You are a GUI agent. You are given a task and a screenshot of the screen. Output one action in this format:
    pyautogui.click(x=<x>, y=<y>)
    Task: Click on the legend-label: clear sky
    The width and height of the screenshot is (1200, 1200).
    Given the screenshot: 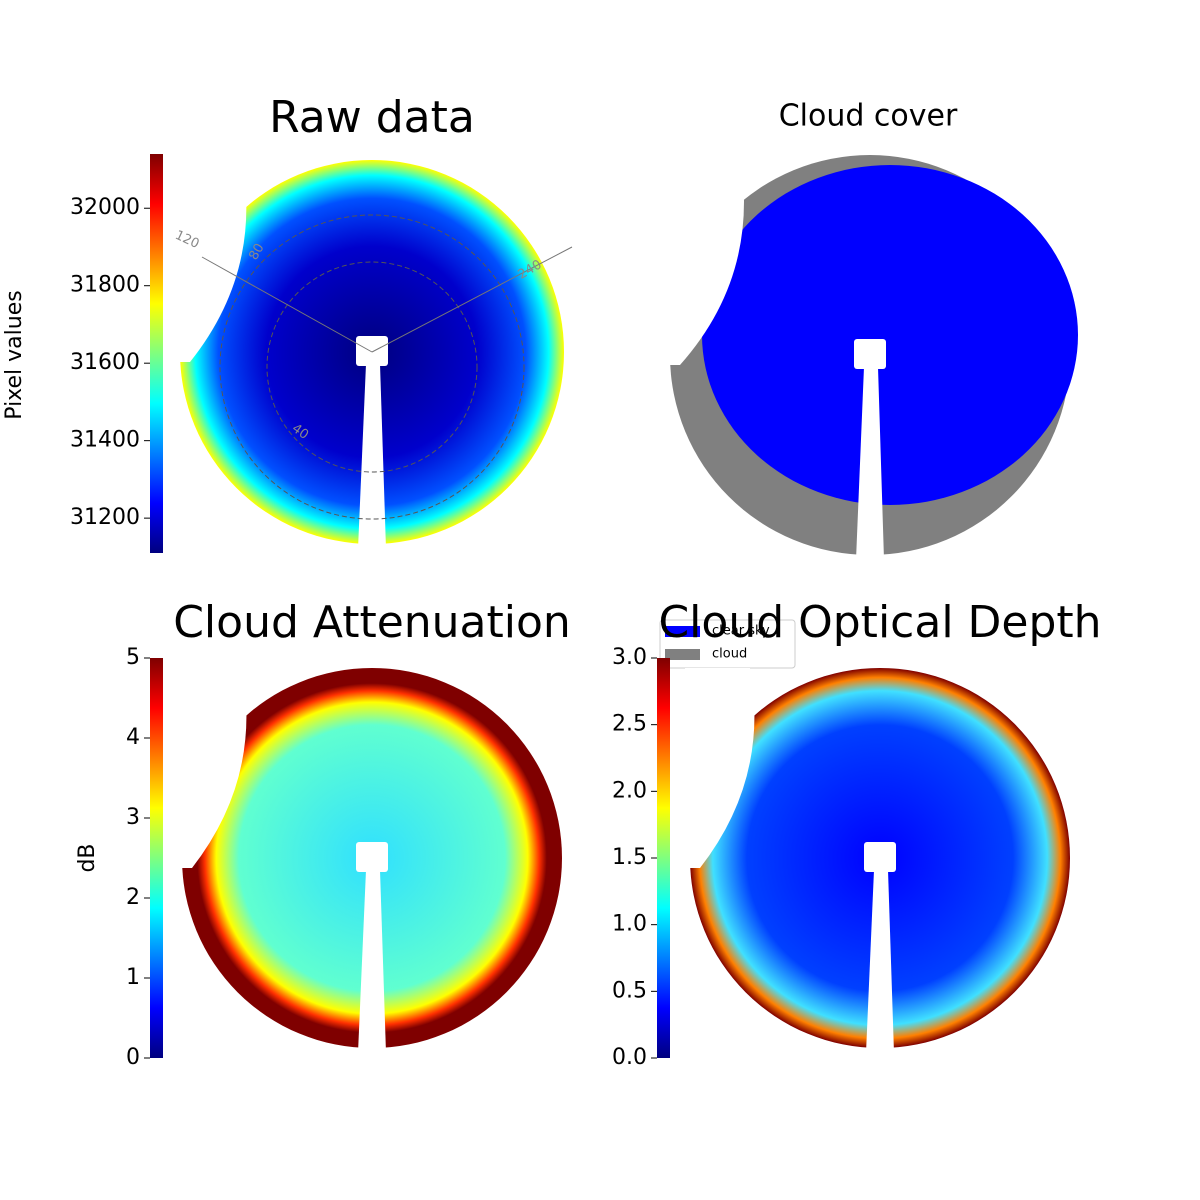 What is the action you would take?
    pyautogui.click(x=741, y=631)
    